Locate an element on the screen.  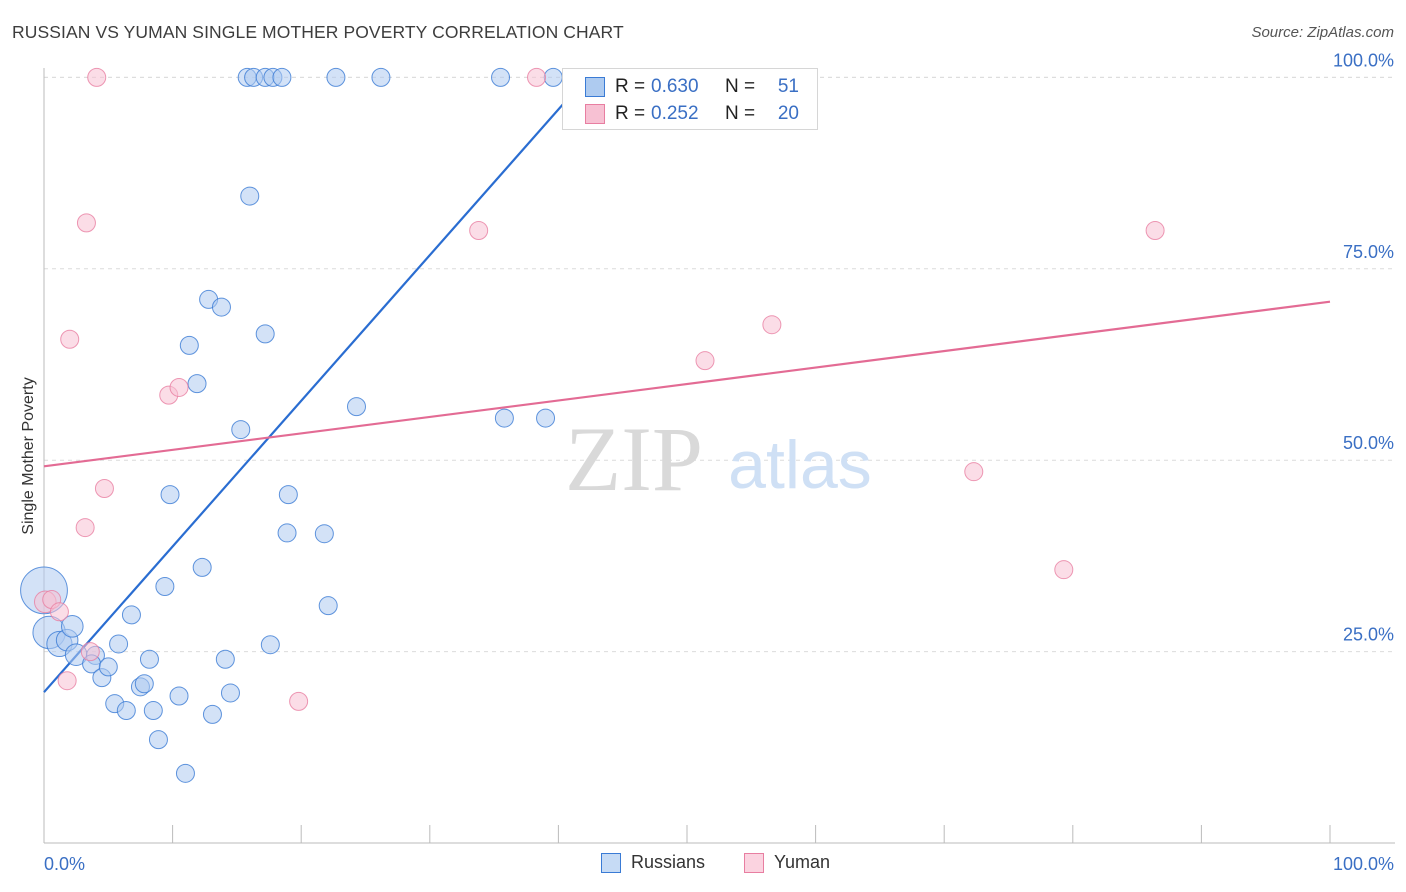
stats-row-yuman: R = 0.252 N = 20 is located at coordinates (692, 114).